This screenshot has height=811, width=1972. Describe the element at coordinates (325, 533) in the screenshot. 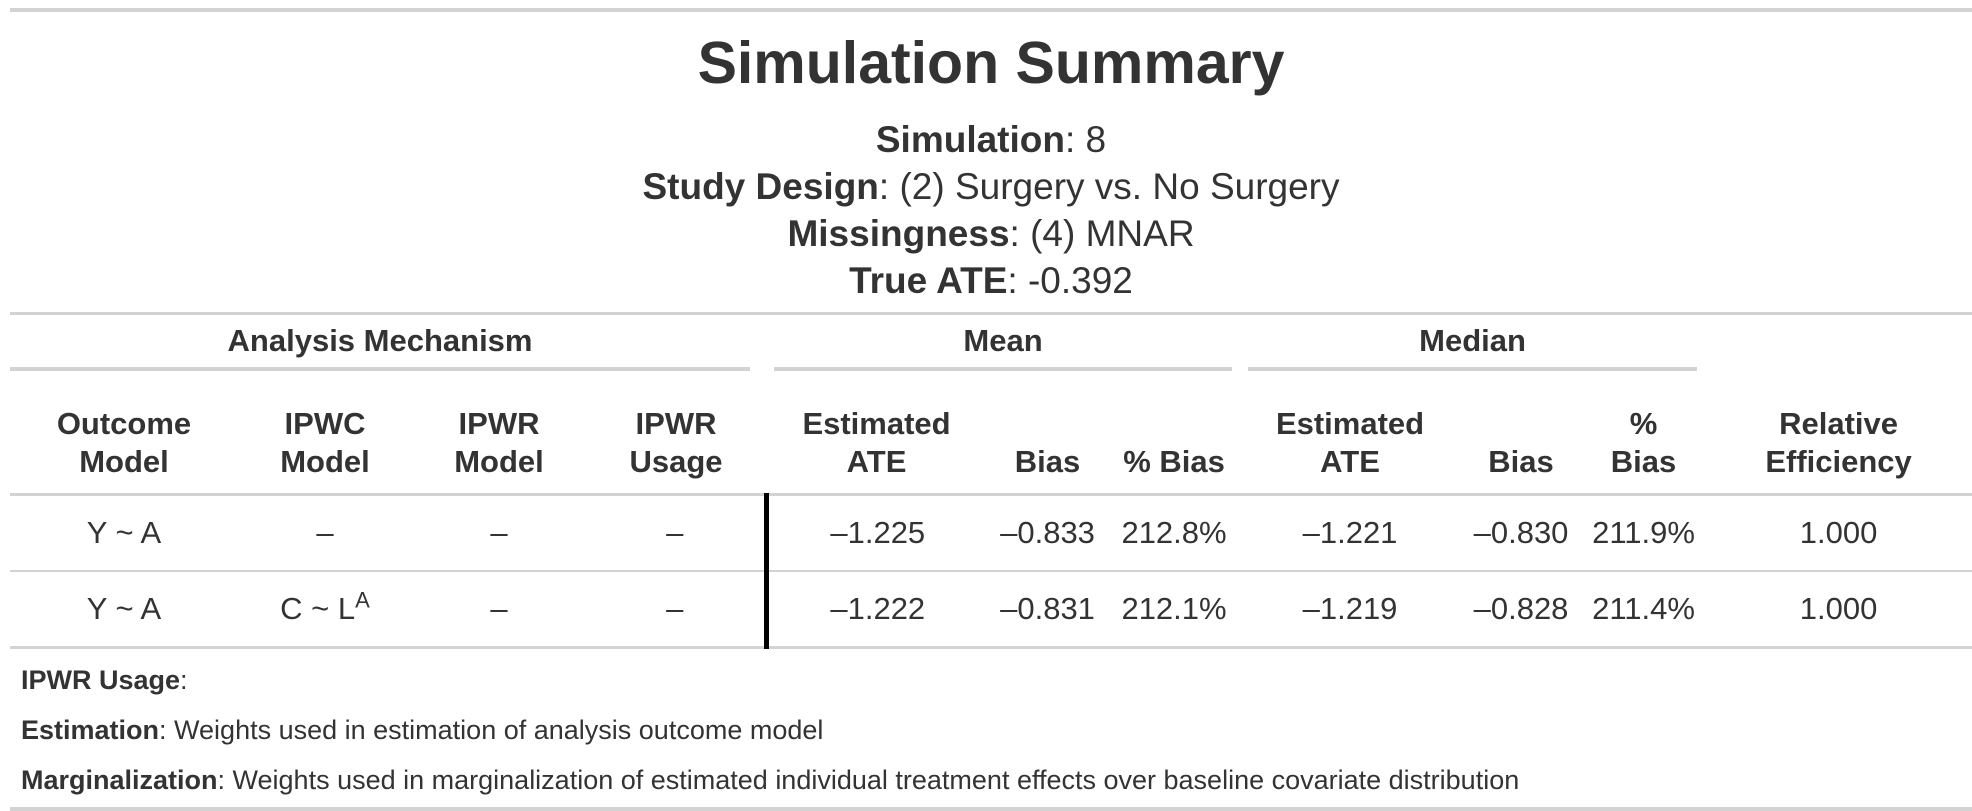

I see `cell-ipwc-model: –` at that location.